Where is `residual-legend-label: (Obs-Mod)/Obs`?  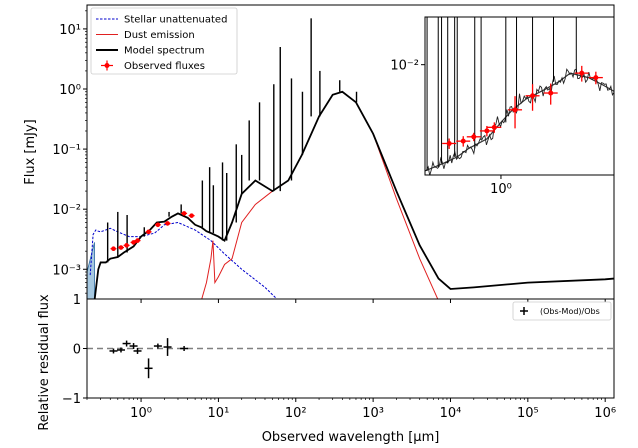 residual-legend-label: (Obs-Mod)/Obs is located at coordinates (570, 311).